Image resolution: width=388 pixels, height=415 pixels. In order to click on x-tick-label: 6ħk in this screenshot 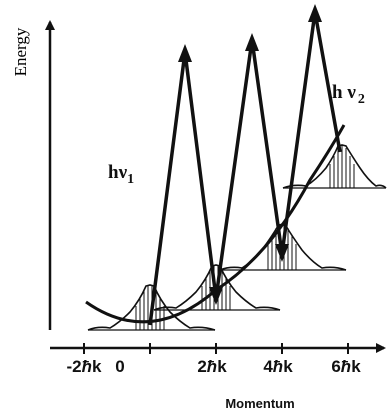, I will do `click(346, 366)`.